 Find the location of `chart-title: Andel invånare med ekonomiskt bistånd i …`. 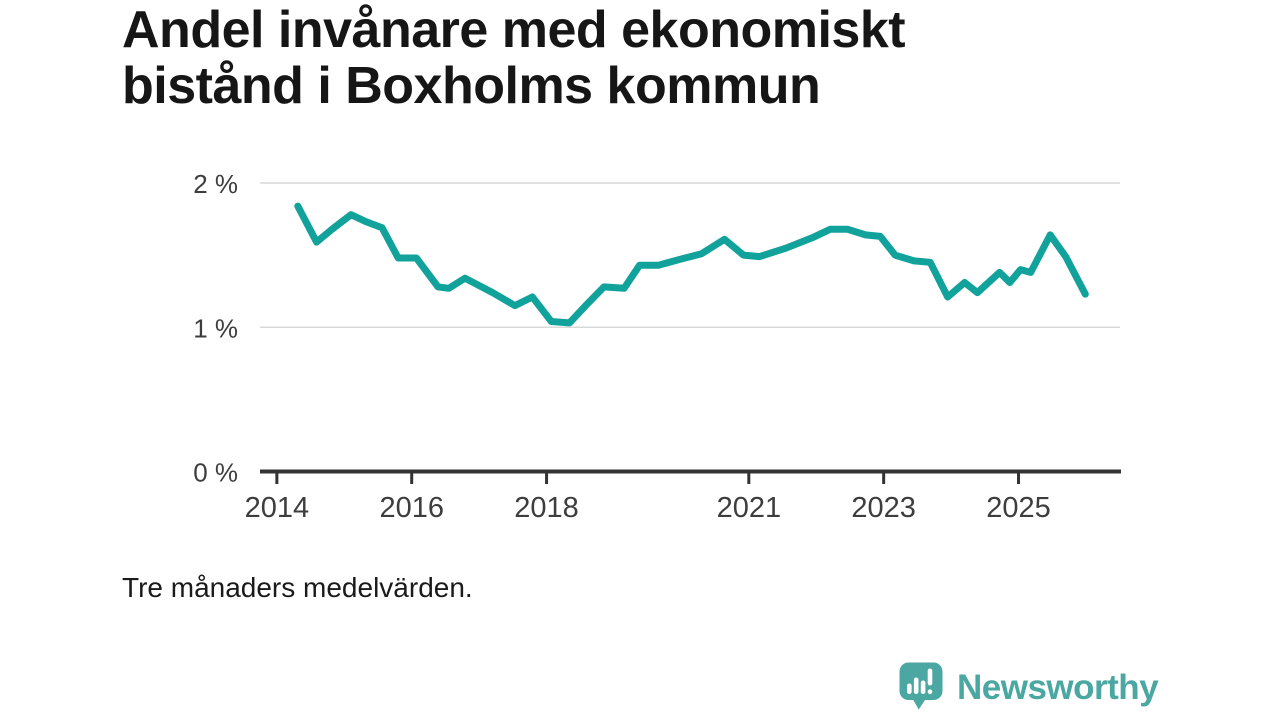

chart-title: Andel invånare med ekonomiskt bistånd i … is located at coordinates (514, 58).